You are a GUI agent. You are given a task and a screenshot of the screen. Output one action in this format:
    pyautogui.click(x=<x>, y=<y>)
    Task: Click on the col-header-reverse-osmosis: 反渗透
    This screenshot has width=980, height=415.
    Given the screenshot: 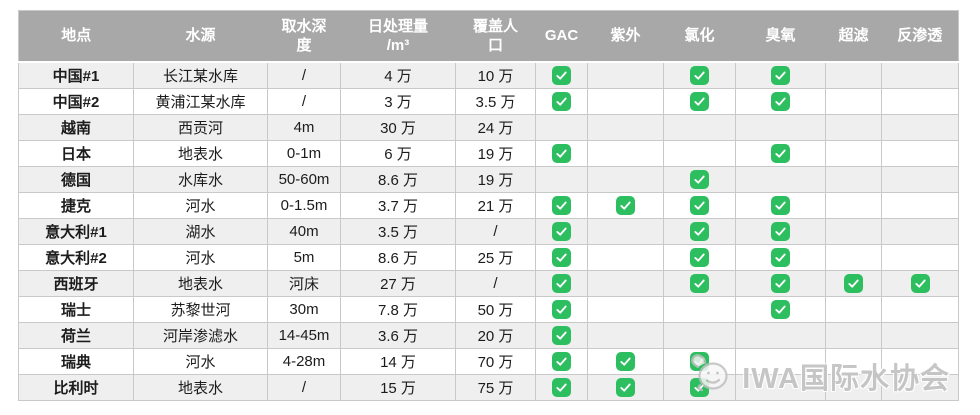 What is the action you would take?
    pyautogui.click(x=920, y=36)
    